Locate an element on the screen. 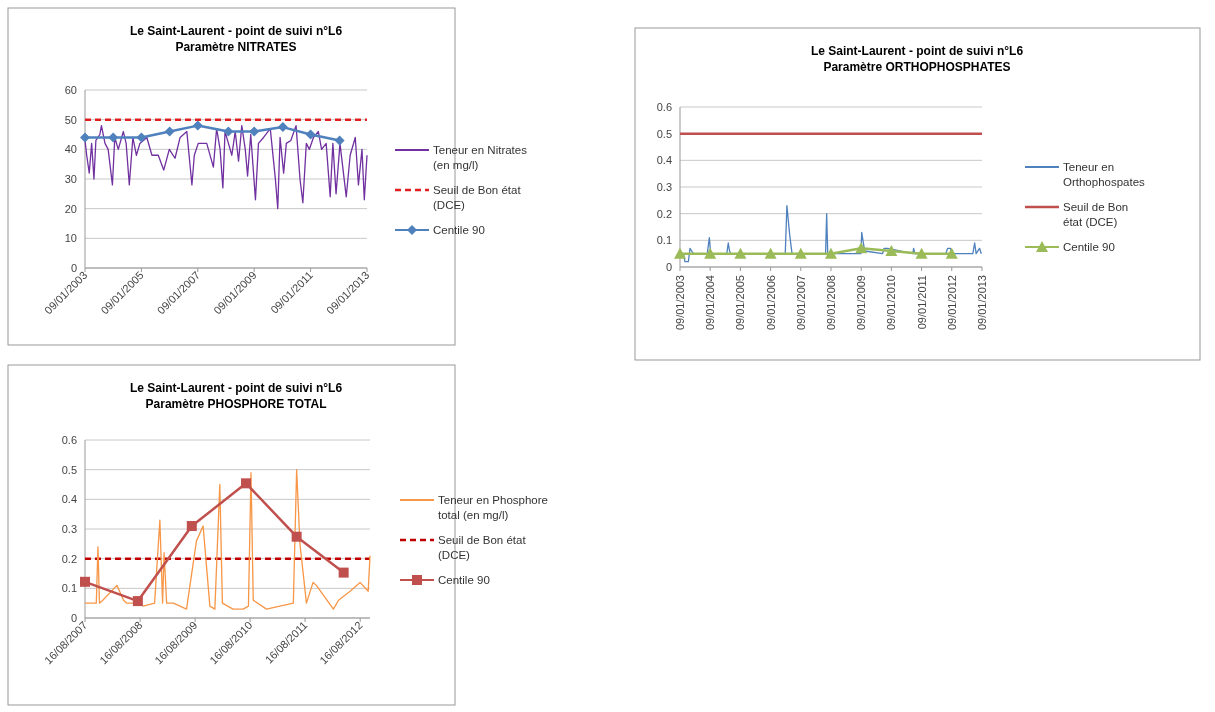  y-tick-label: 60 is located at coordinates (70, 90).